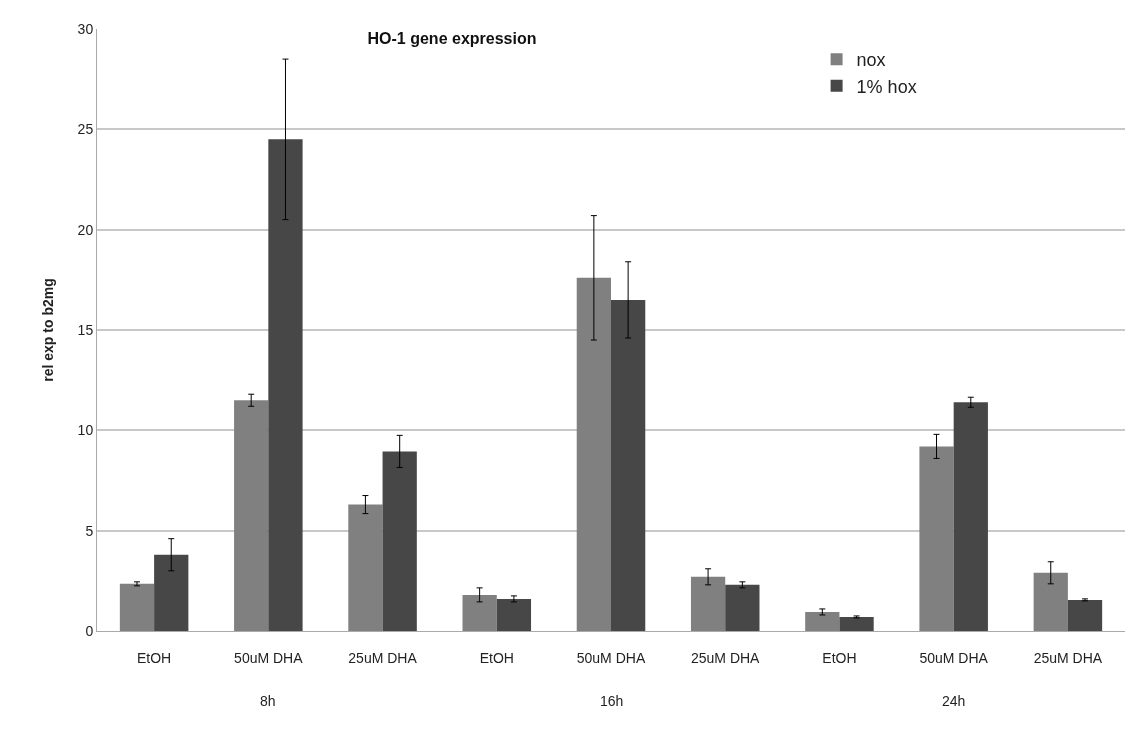  Describe the element at coordinates (886, 86) in the screenshot. I see `legend-label: 1% hox` at that location.